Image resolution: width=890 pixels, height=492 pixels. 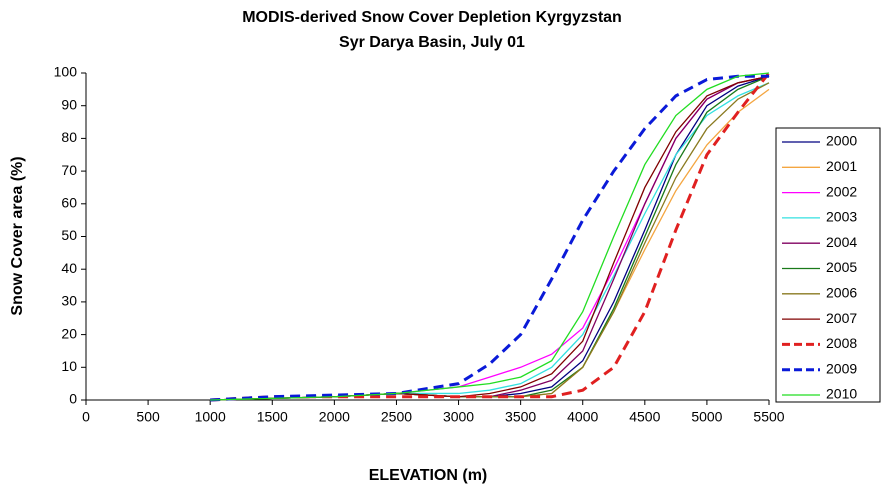 I want to click on y-tick-label: 100, so click(x=66, y=72).